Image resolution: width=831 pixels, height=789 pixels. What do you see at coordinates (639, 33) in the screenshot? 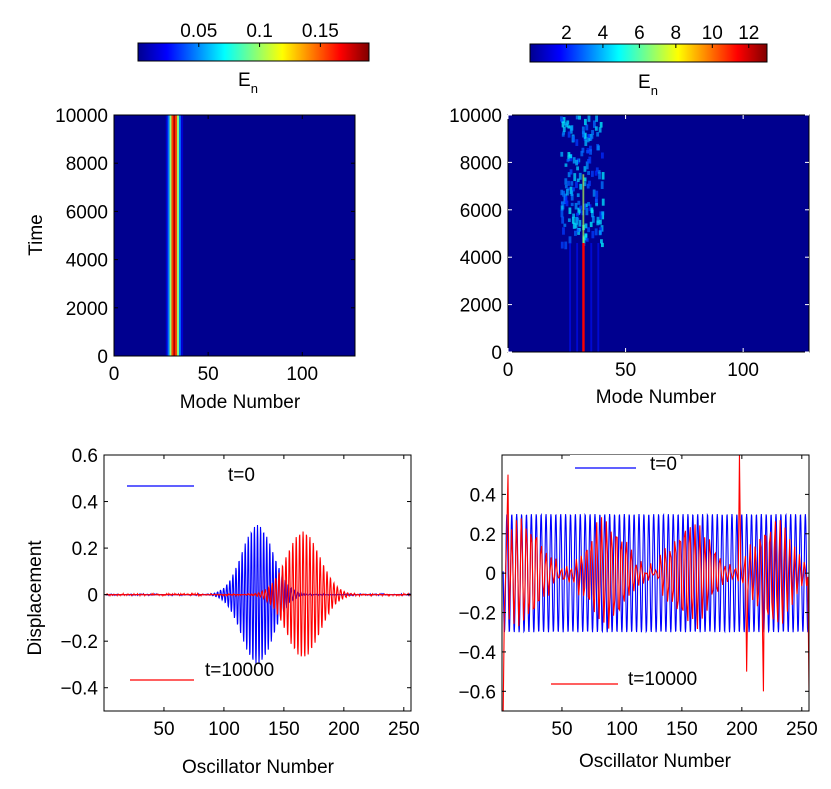
I see `colorbar-tick-label: 6` at bounding box center [639, 33].